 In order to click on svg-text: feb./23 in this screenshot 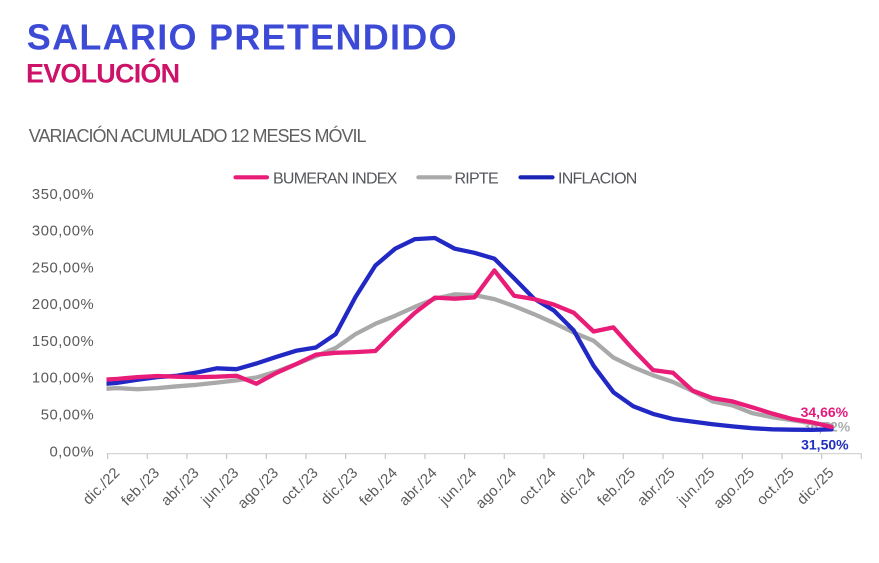, I will do `click(141, 487)`.